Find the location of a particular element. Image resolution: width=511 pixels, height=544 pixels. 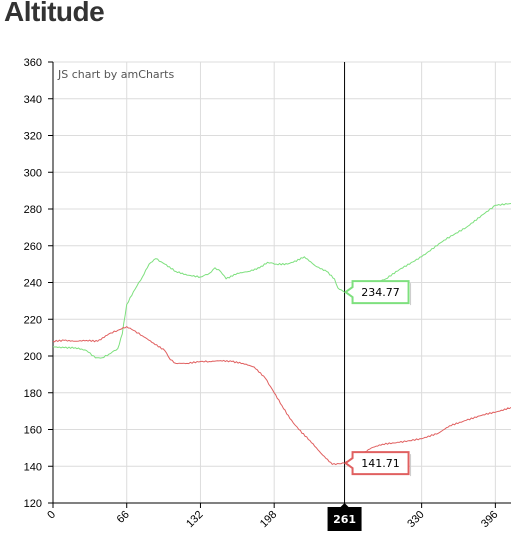

value-balloon-text-2: 141.71 is located at coordinates (380, 463).